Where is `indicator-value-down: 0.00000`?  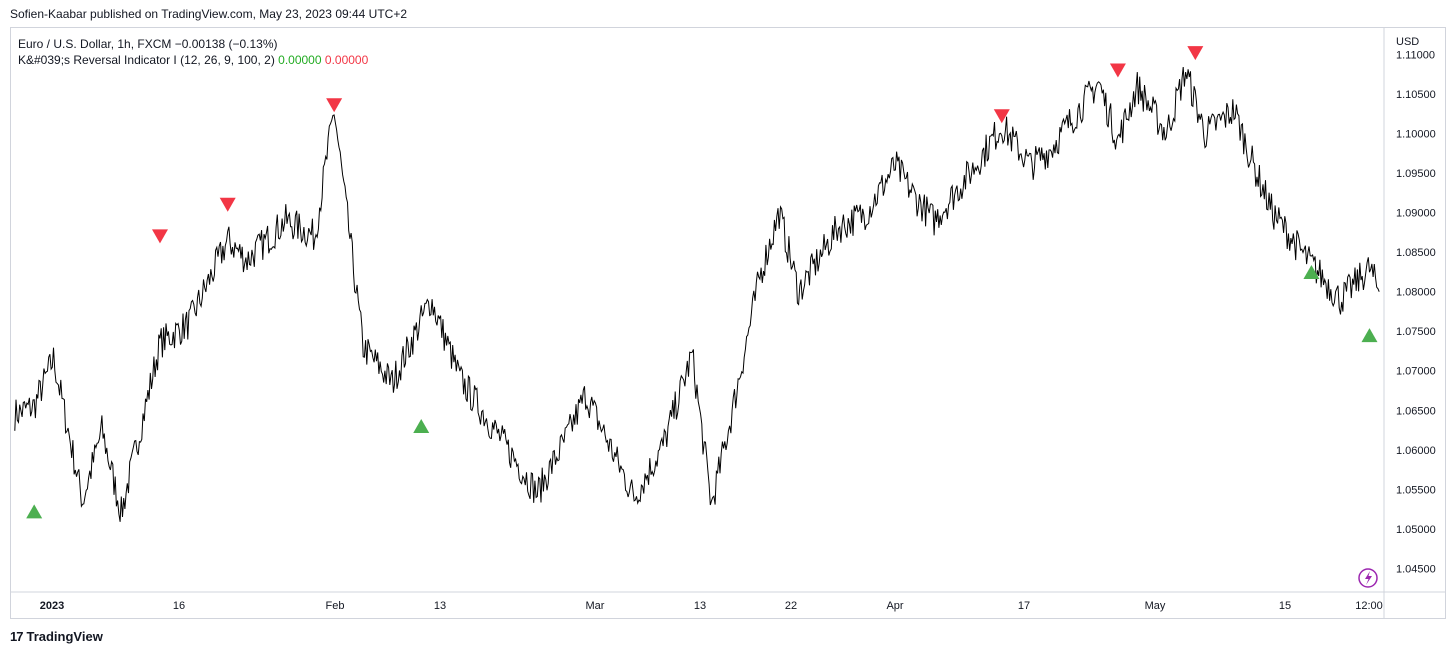 indicator-value-down: 0.00000 is located at coordinates (346, 60).